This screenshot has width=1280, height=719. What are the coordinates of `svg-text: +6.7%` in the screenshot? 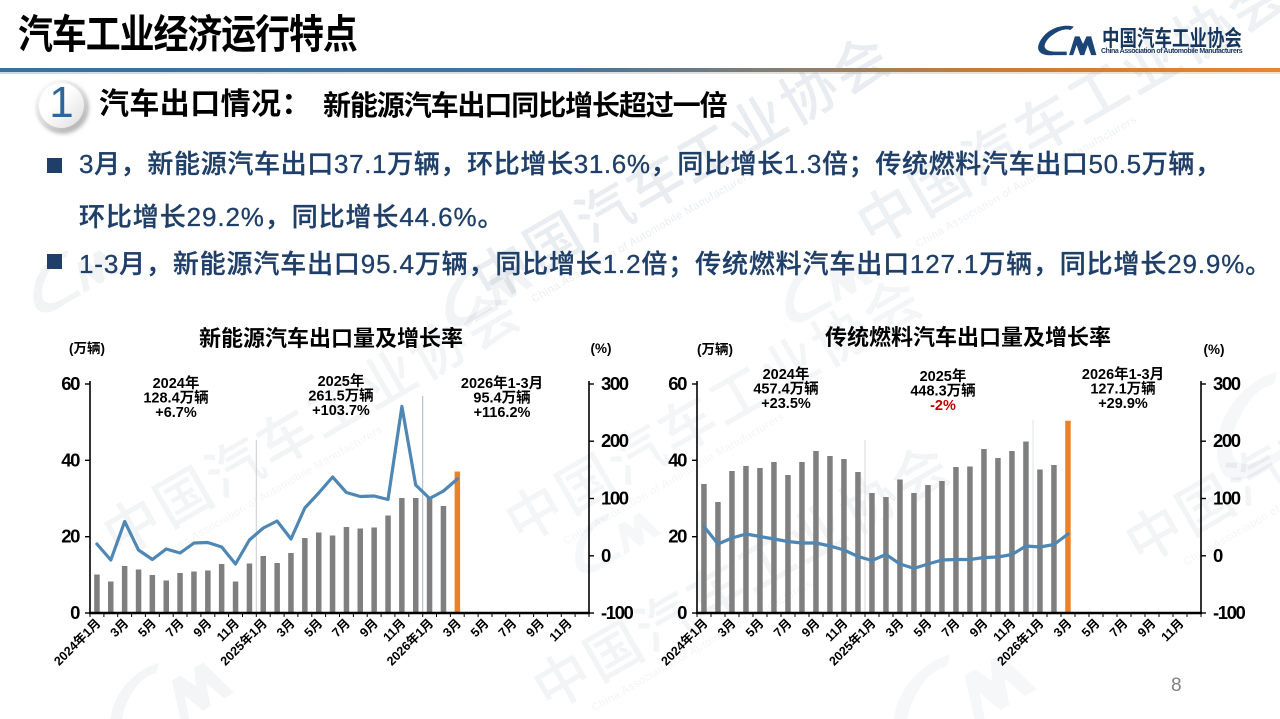 It's located at (176, 411).